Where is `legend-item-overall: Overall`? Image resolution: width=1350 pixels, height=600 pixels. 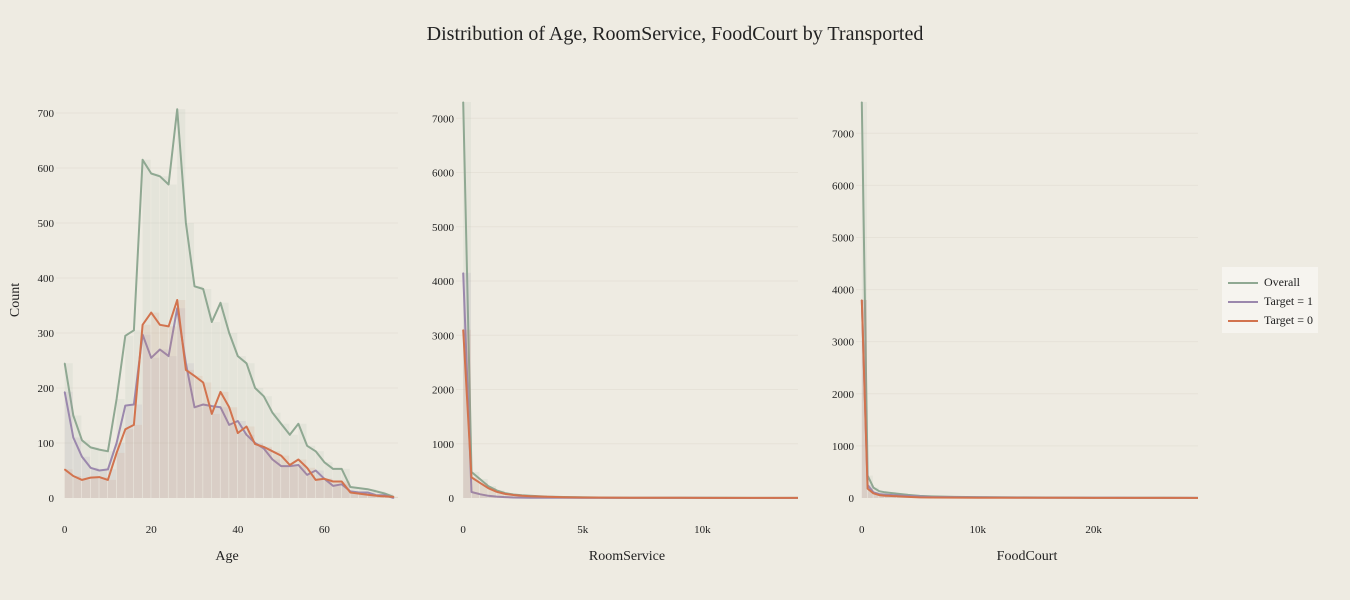
legend-item-overall: Overall is located at coordinates (1273, 282).